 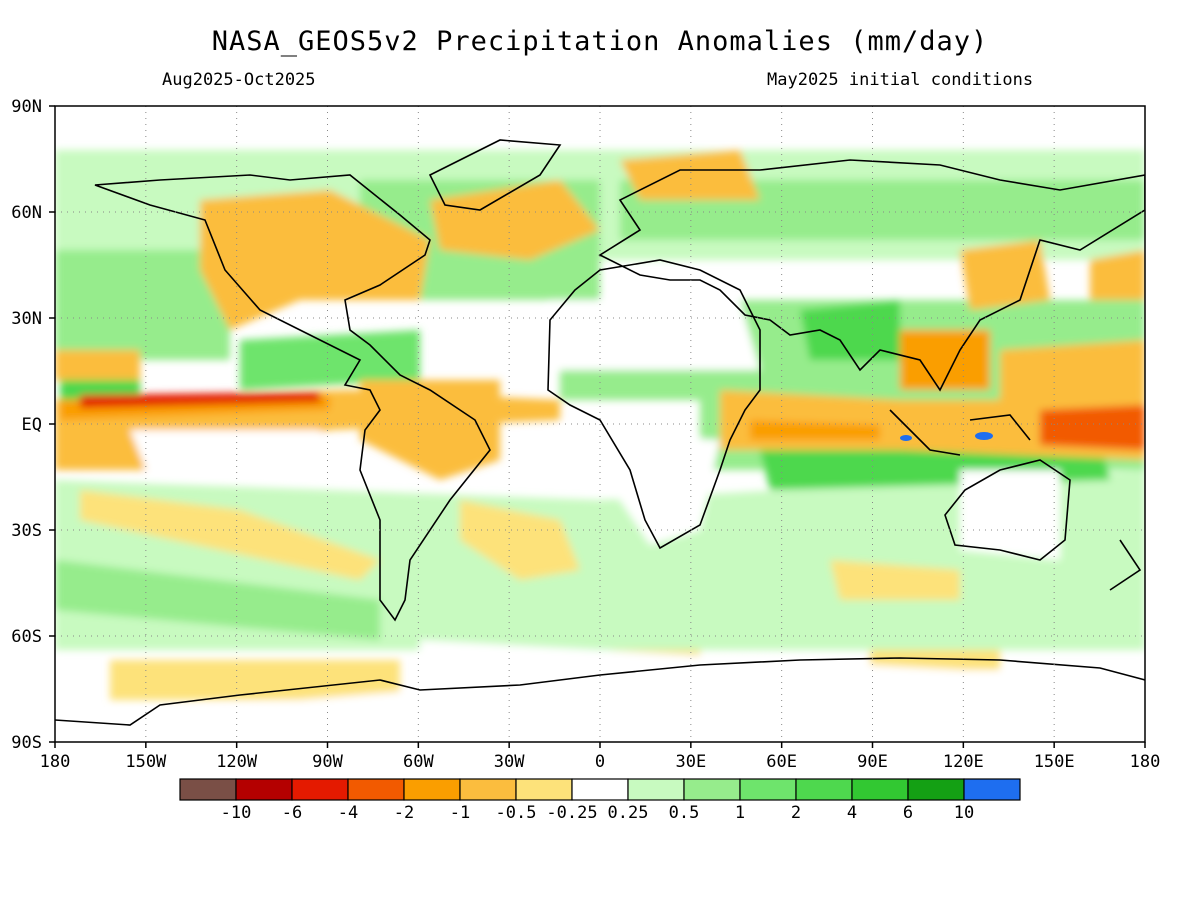 I want to click on lon-label: 60W, so click(x=418, y=762).